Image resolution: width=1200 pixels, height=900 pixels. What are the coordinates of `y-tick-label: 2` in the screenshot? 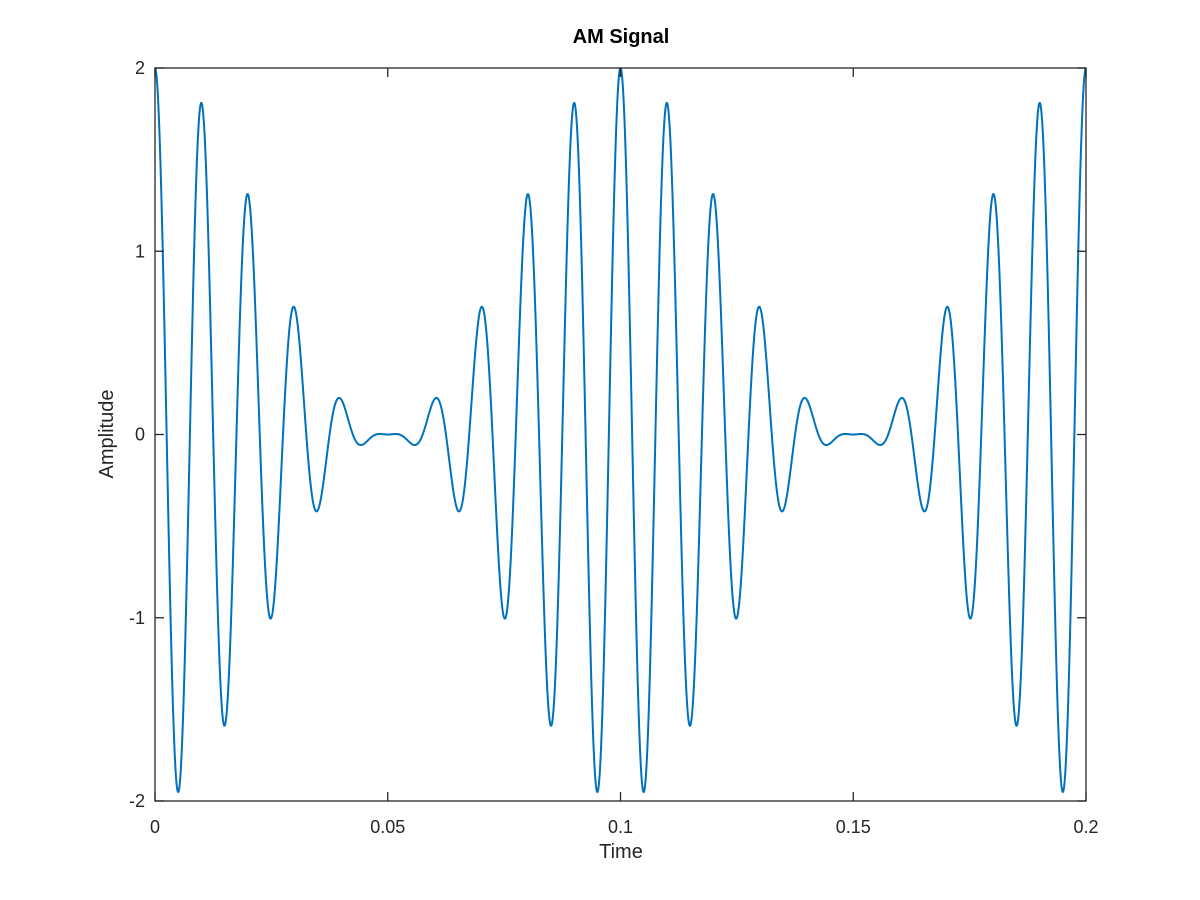 It's located at (140, 68).